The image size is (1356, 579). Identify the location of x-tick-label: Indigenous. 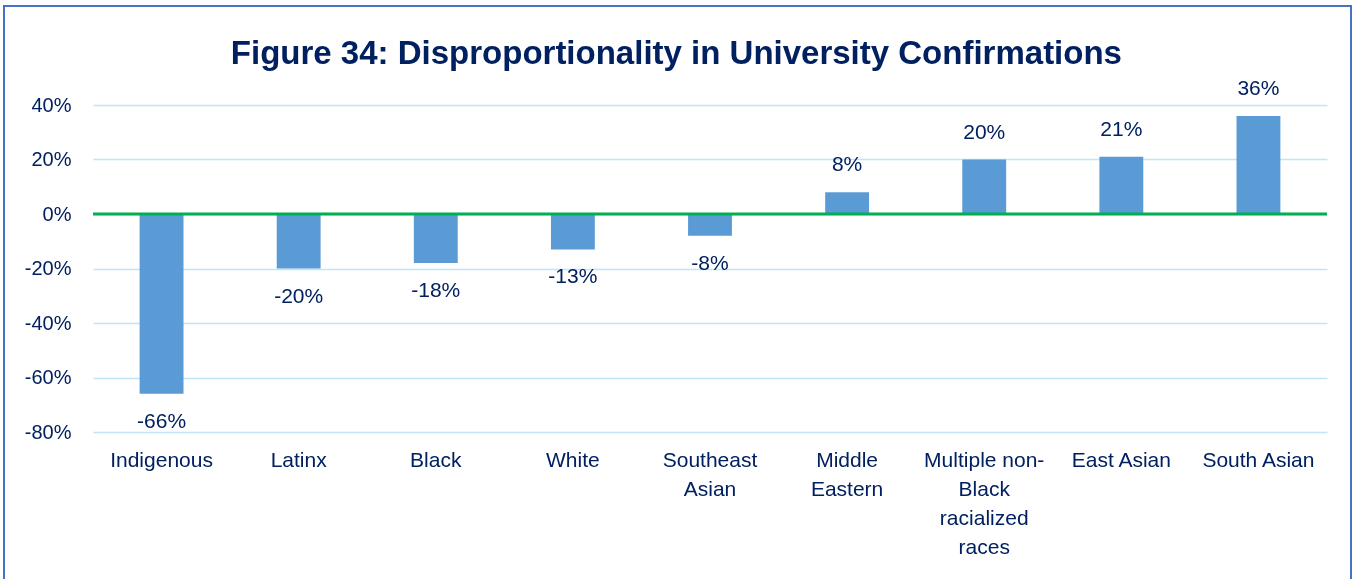
(161, 459).